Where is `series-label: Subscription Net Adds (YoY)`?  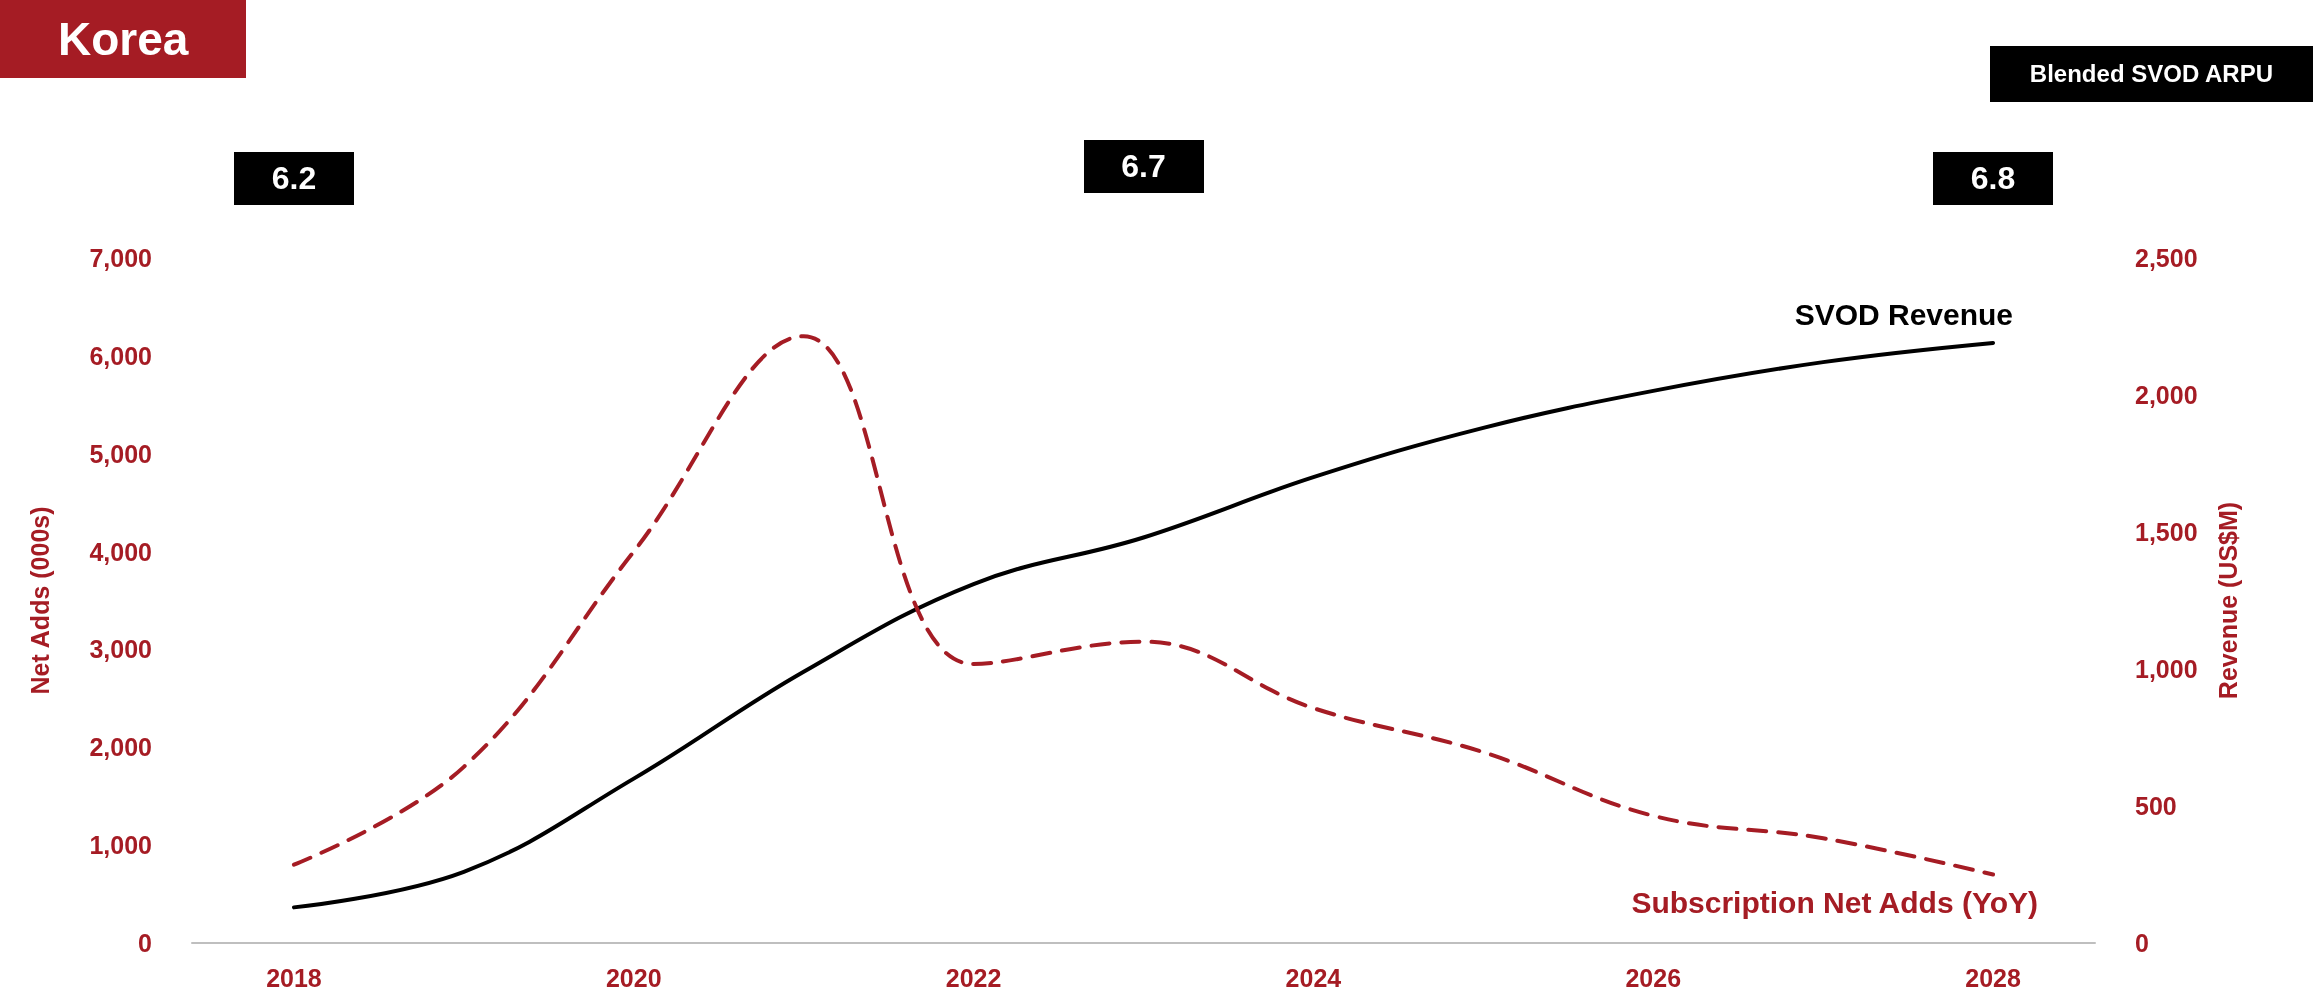
series-label: Subscription Net Adds (YoY) is located at coordinates (1835, 902).